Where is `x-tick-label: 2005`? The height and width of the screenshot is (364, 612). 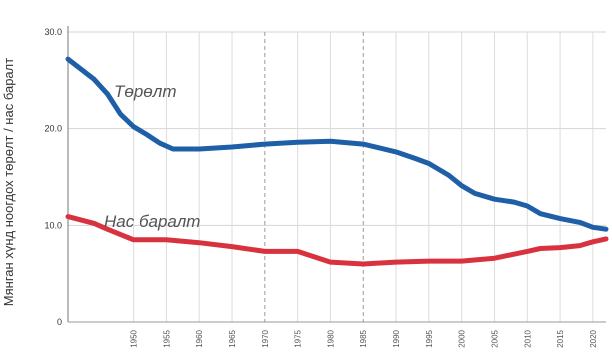 x-tick-label: 2005 is located at coordinates (494, 338).